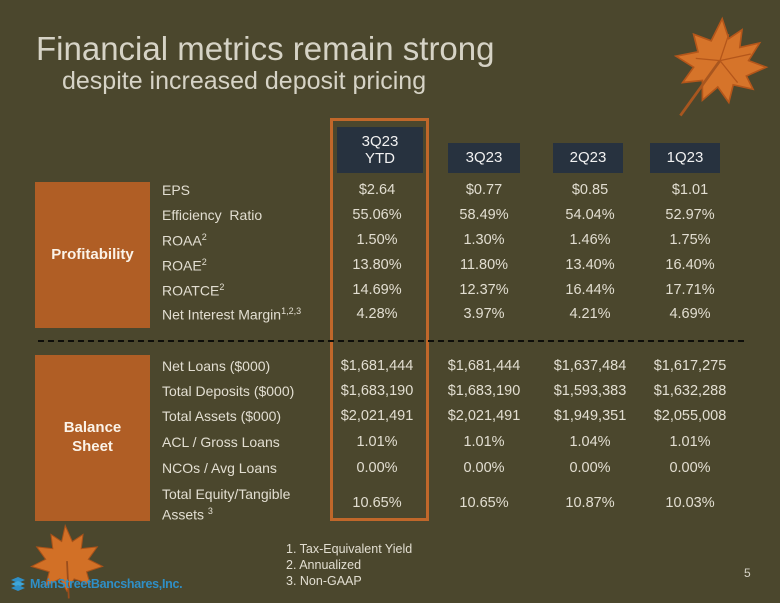 This screenshot has height=603, width=780. Describe the element at coordinates (690, 190) in the screenshot. I see `metric-value: $1.01` at that location.